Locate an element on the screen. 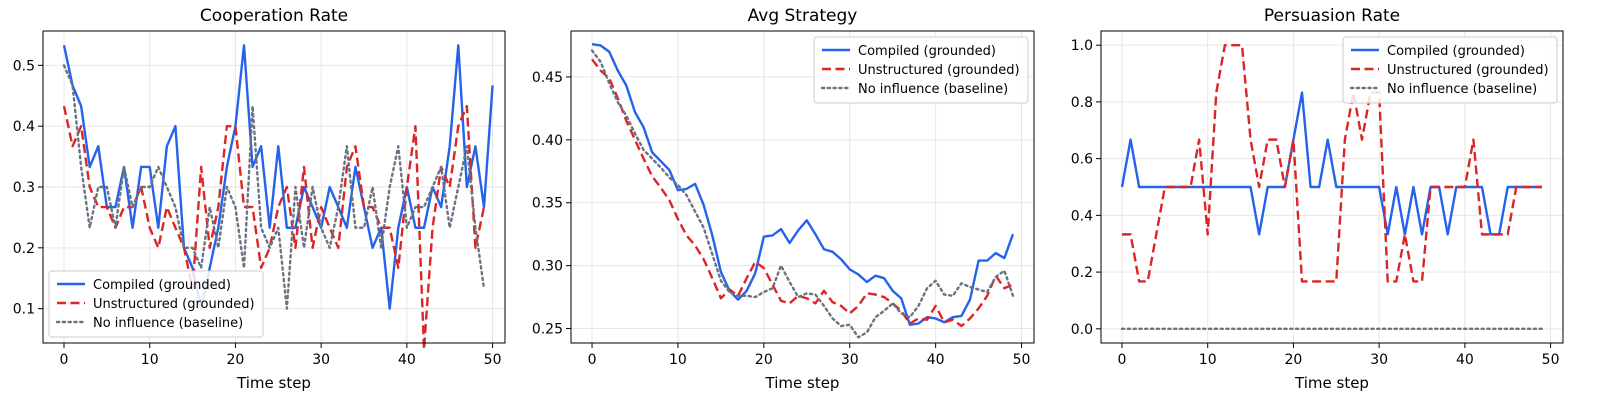  y-tick-label: 0.0 is located at coordinates (1082, 330).